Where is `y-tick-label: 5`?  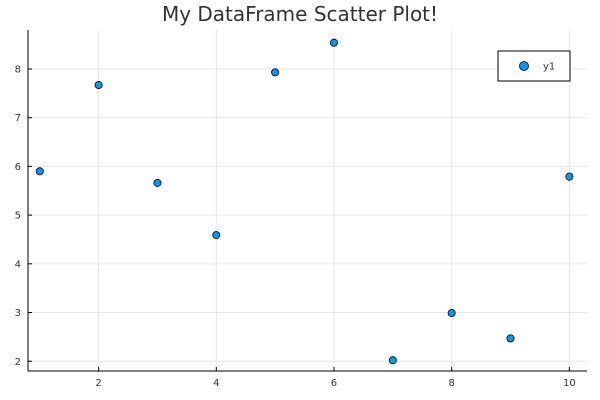 y-tick-label: 5 is located at coordinates (18, 216).